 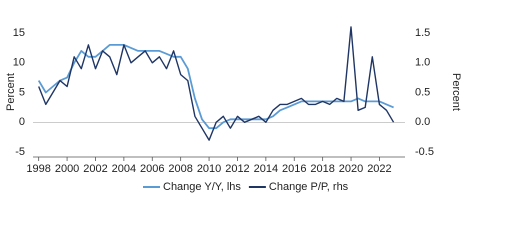 I want to click on x-tick-label: 2016, so click(x=294, y=169).